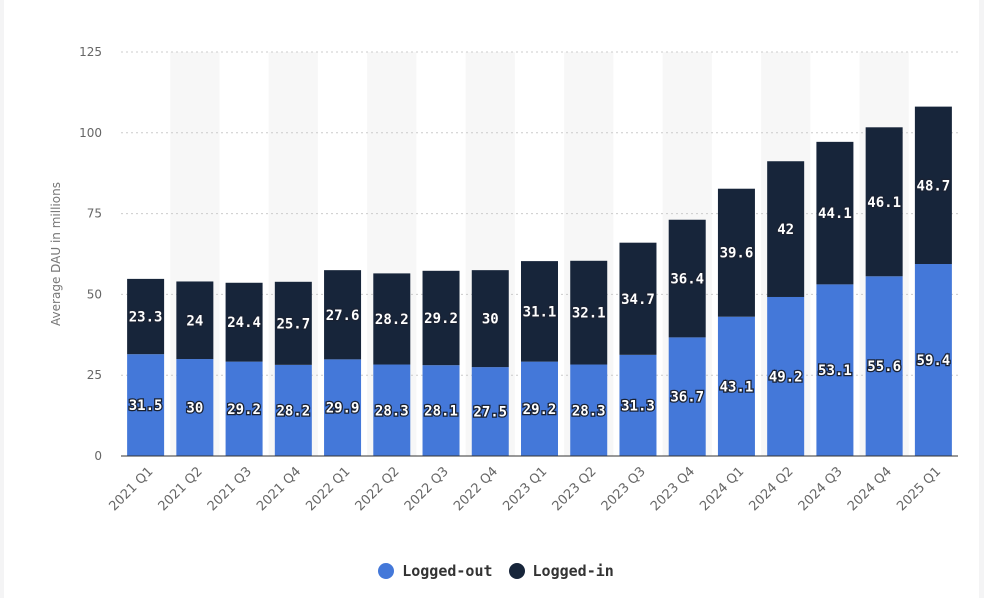 Image resolution: width=984 pixels, height=598 pixels. I want to click on data-label: 36.7, so click(687, 398).